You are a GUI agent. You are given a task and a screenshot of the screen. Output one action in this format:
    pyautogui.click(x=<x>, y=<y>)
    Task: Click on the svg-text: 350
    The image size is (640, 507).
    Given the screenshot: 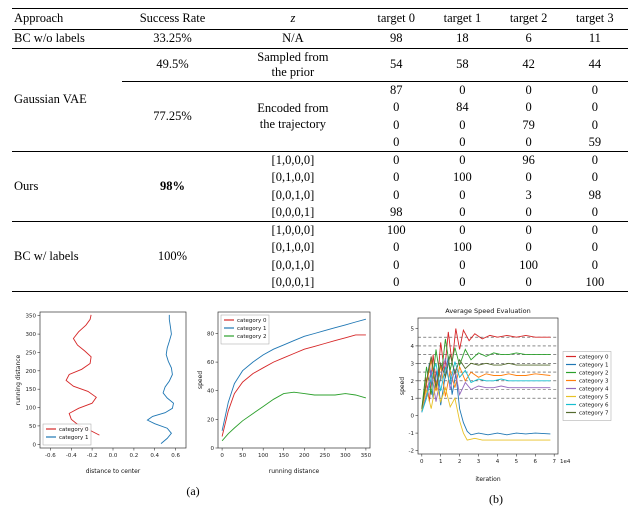 What is the action you would take?
    pyautogui.click(x=31, y=317)
    